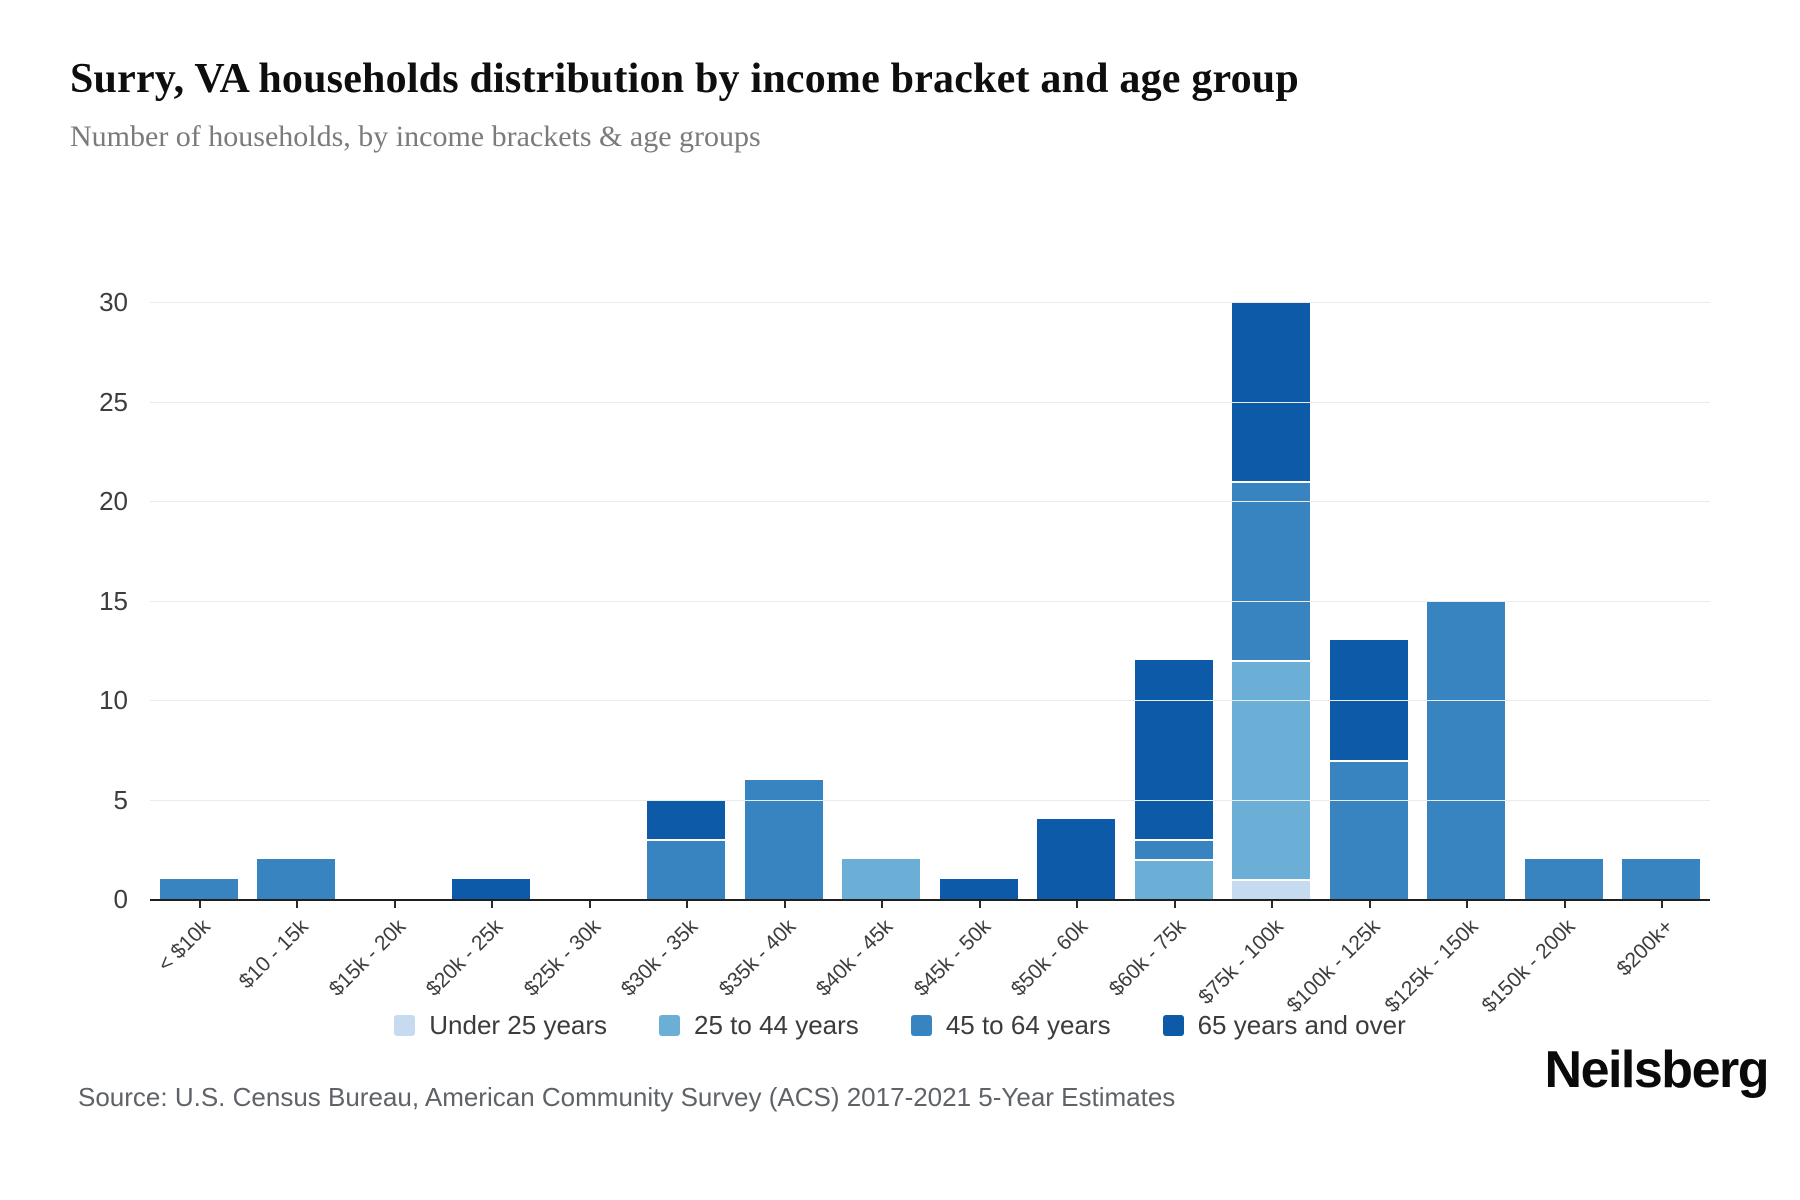  What do you see at coordinates (113, 401) in the screenshot?
I see `y-axis-tick-label: 25` at bounding box center [113, 401].